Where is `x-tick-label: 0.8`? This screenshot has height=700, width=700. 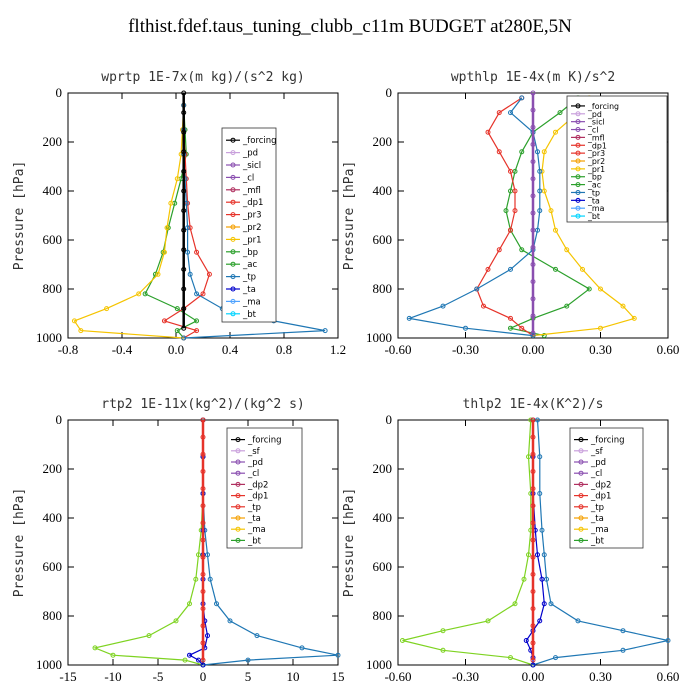
x-tick-label: 0.8 is located at coordinates (284, 349).